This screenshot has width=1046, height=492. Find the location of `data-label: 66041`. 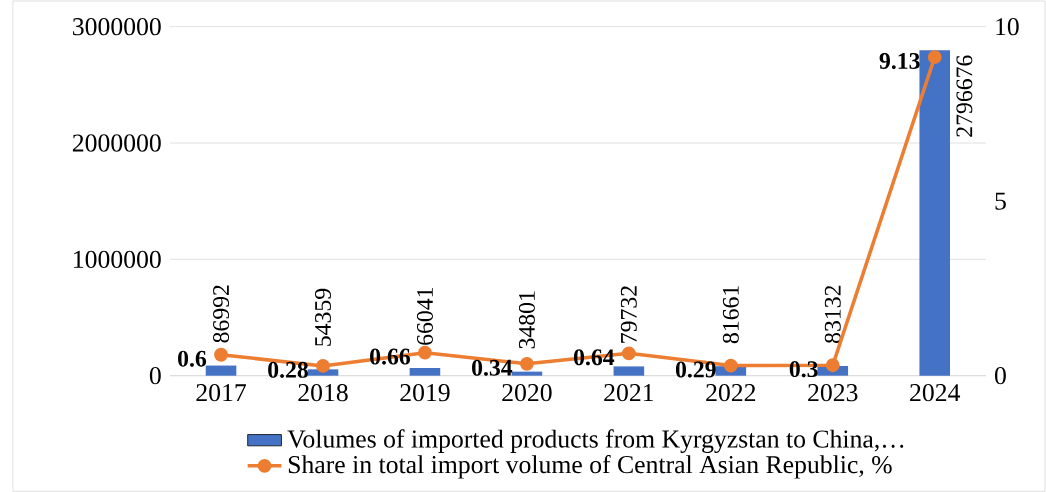

data-label: 66041 is located at coordinates (424, 316).